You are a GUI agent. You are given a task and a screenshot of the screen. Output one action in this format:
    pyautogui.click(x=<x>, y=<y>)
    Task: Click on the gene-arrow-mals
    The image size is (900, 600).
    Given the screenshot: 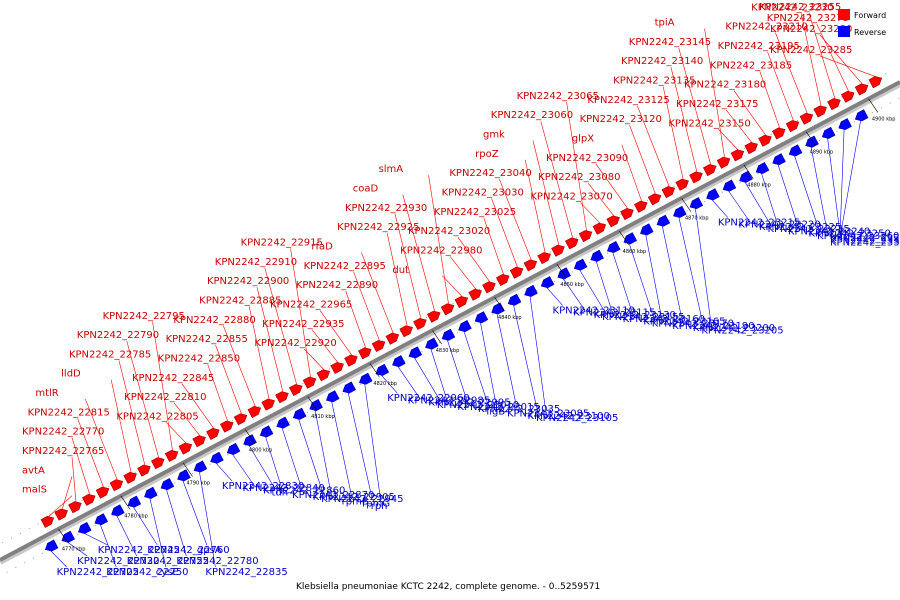 What is the action you would take?
    pyautogui.click(x=47, y=521)
    